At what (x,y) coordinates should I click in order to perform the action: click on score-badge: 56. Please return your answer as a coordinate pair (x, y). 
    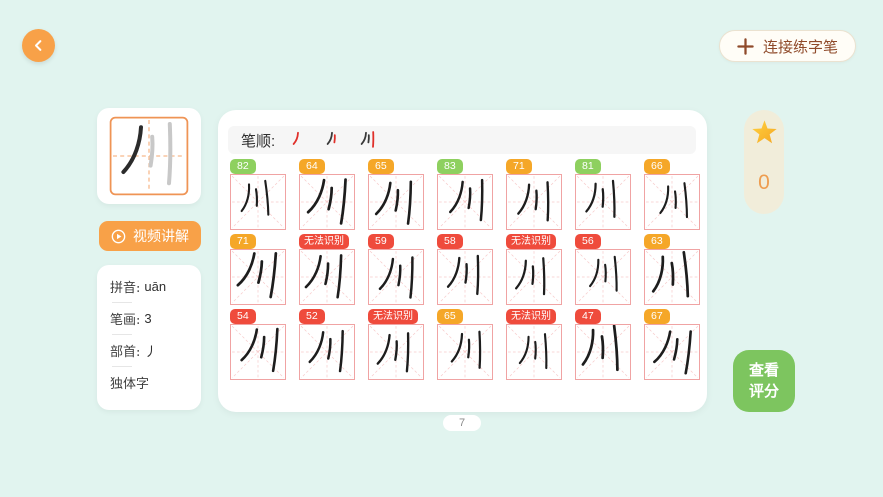
    Looking at the image, I should click on (588, 241).